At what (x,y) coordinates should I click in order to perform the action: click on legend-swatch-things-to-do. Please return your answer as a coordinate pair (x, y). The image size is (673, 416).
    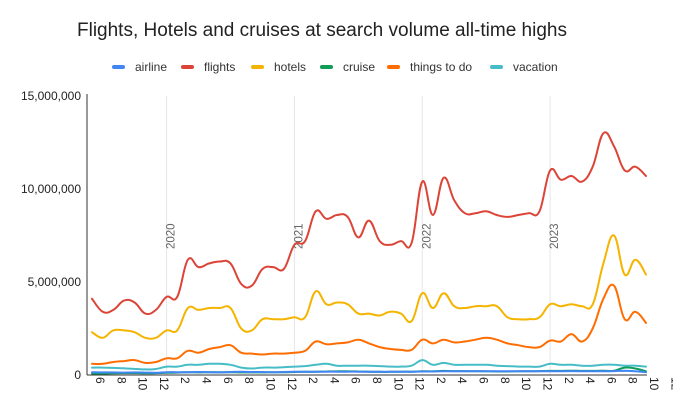
    Looking at the image, I should click on (393, 67).